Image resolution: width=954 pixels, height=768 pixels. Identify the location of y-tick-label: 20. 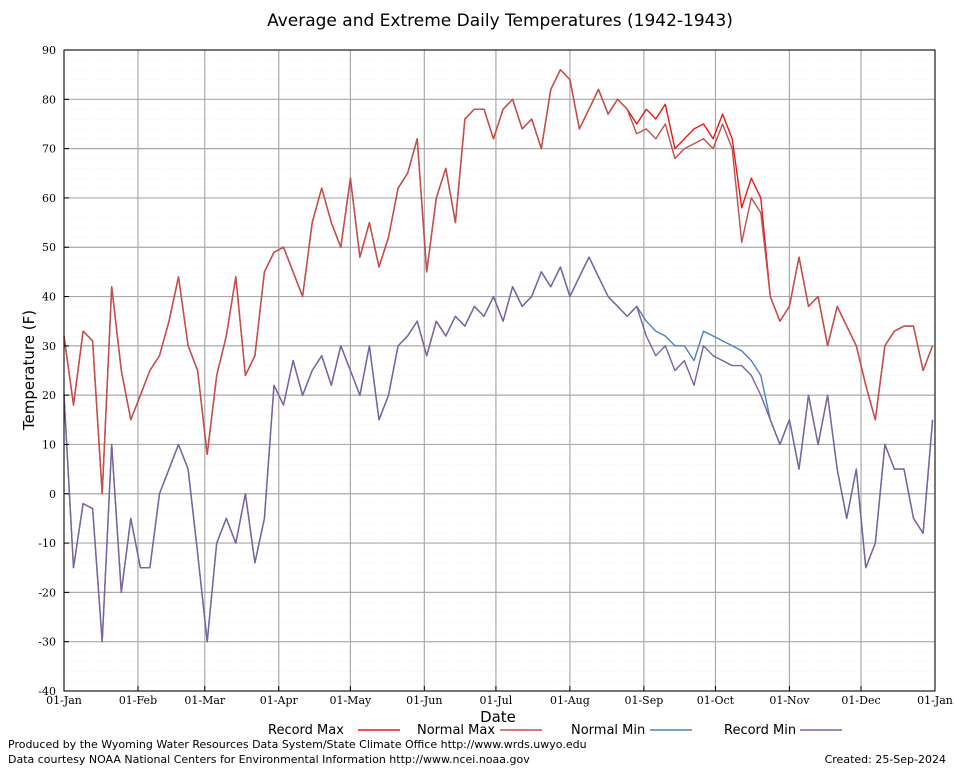
(49, 395).